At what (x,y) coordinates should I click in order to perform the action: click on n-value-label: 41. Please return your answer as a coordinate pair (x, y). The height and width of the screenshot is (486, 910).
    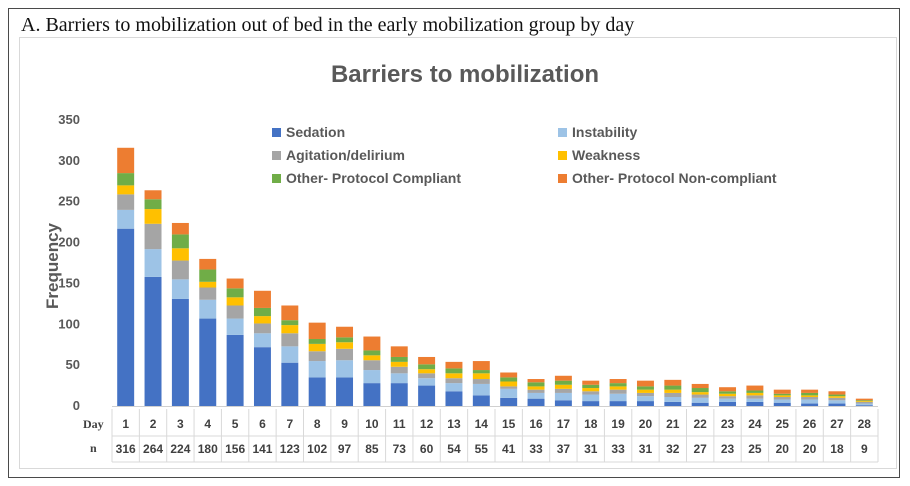
    Looking at the image, I should click on (509, 449).